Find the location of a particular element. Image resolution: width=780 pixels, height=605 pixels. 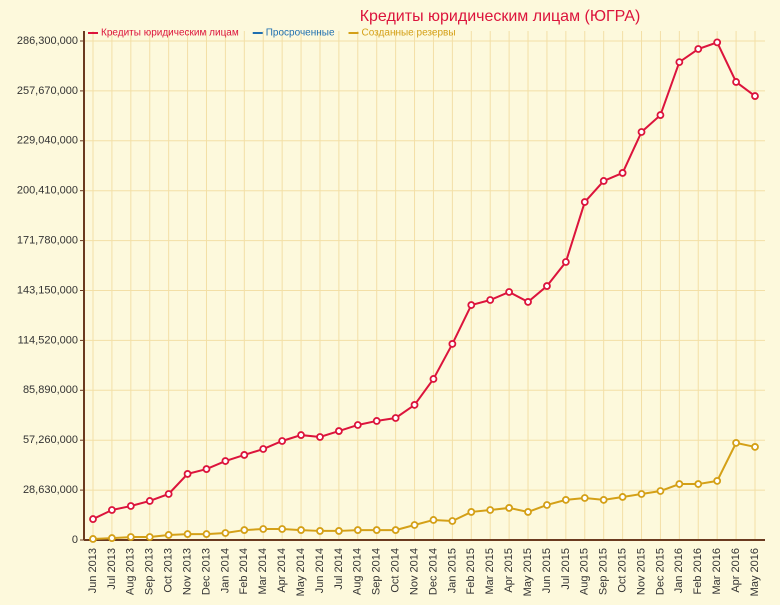

x-tick-label: Dec 2014 is located at coordinates (433, 571).